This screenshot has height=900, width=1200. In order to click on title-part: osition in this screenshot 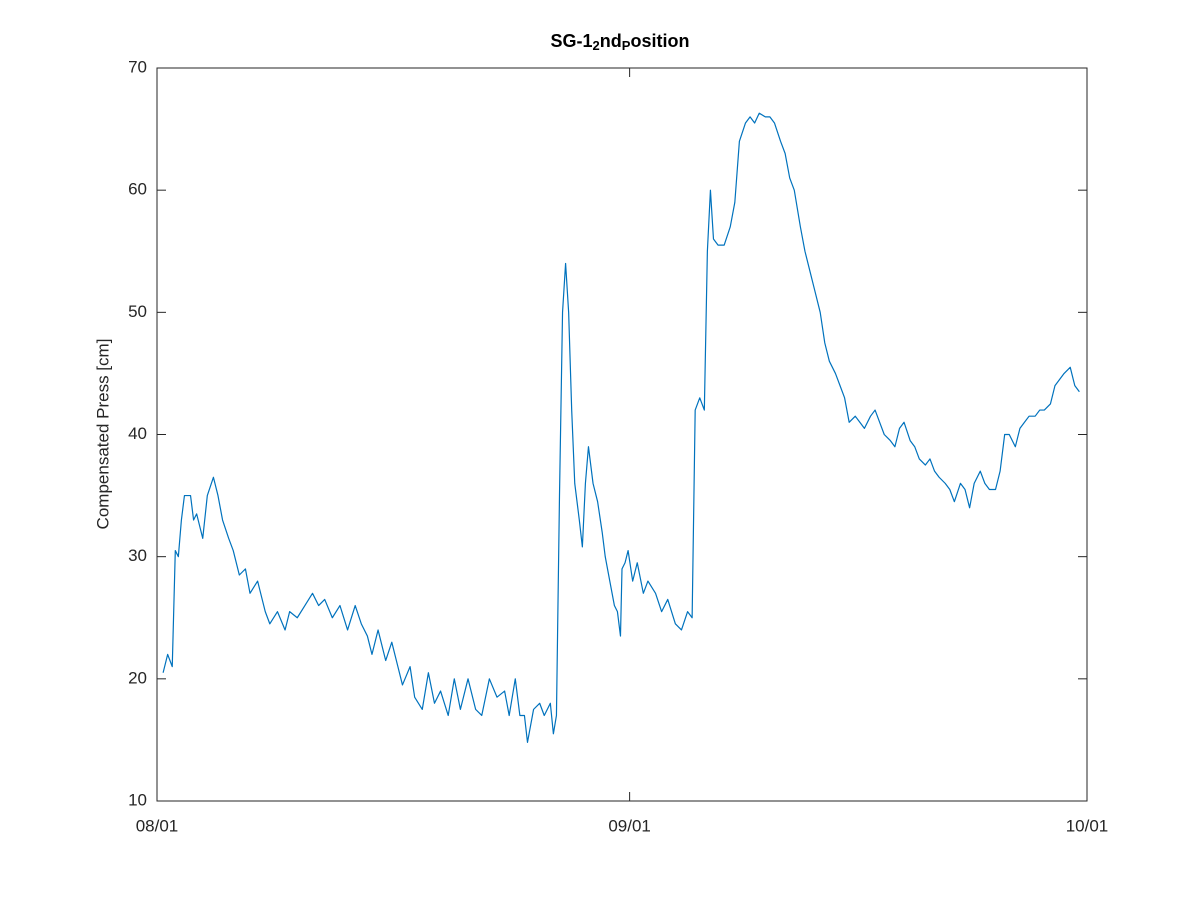, I will do `click(659, 41)`.